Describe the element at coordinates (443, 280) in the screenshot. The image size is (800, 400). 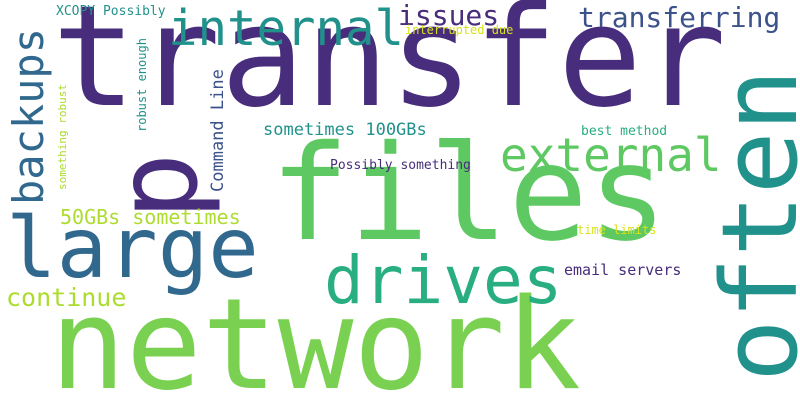
I see `word-drives: drives` at that location.